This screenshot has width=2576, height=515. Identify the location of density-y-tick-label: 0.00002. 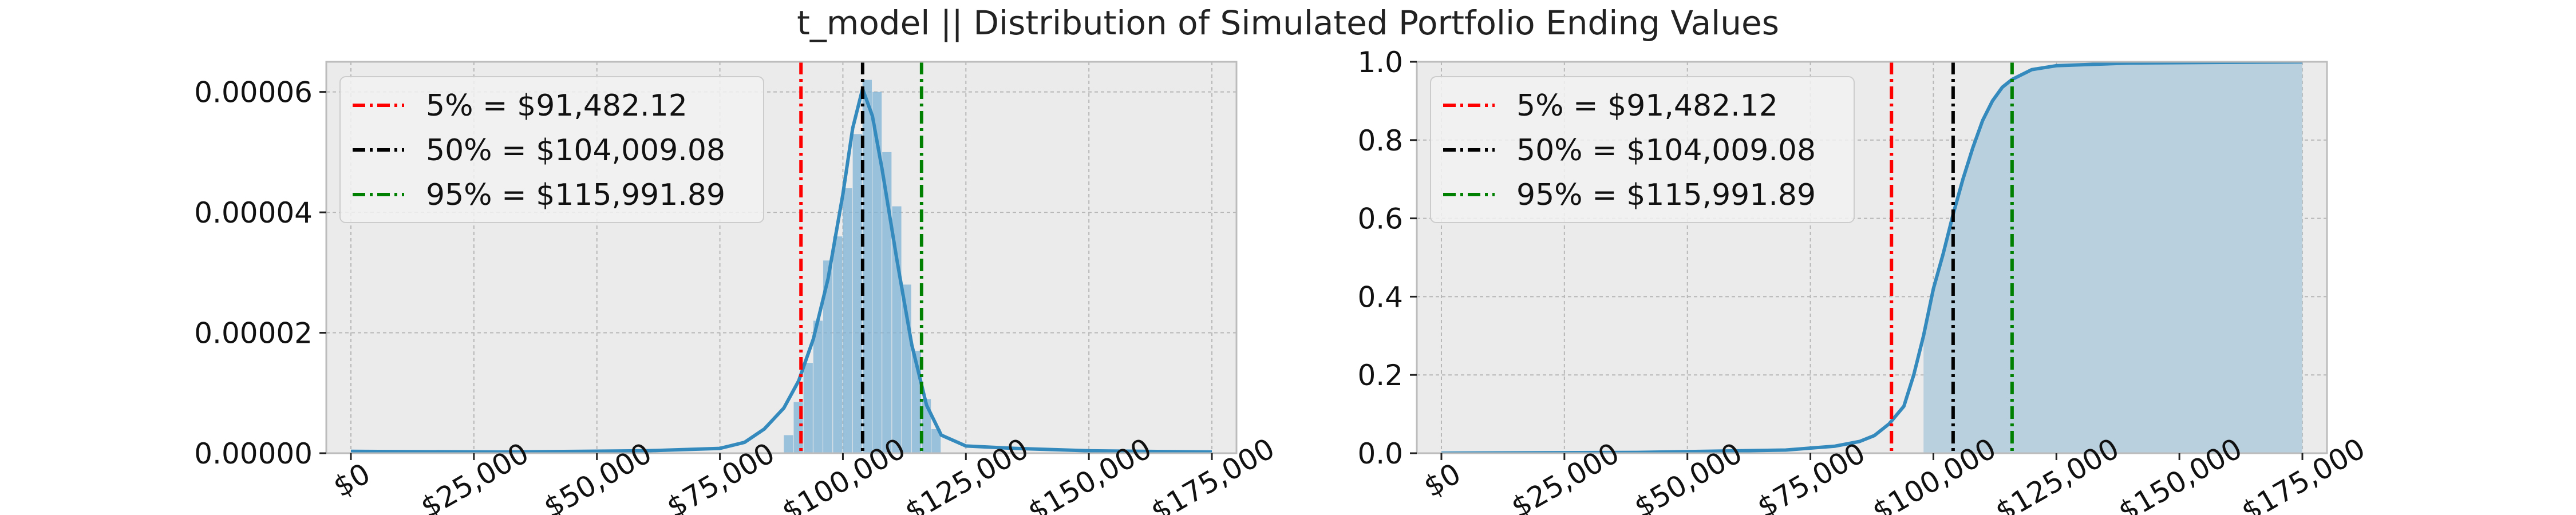
(253, 333).